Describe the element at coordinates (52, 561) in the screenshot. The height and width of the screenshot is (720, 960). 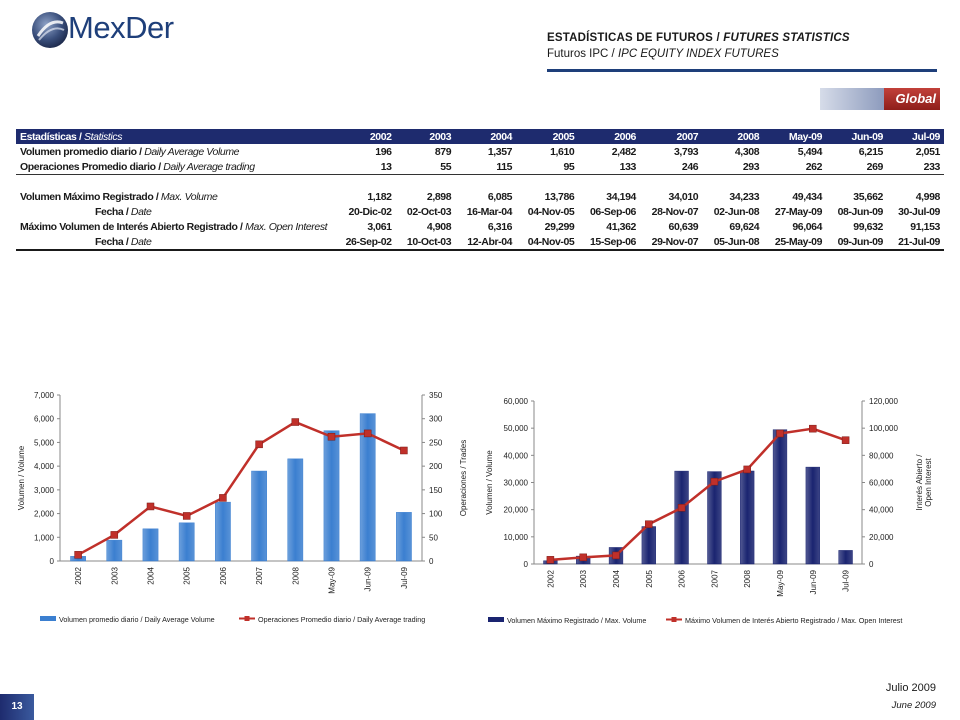
I see `y-tick-label: 0` at that location.